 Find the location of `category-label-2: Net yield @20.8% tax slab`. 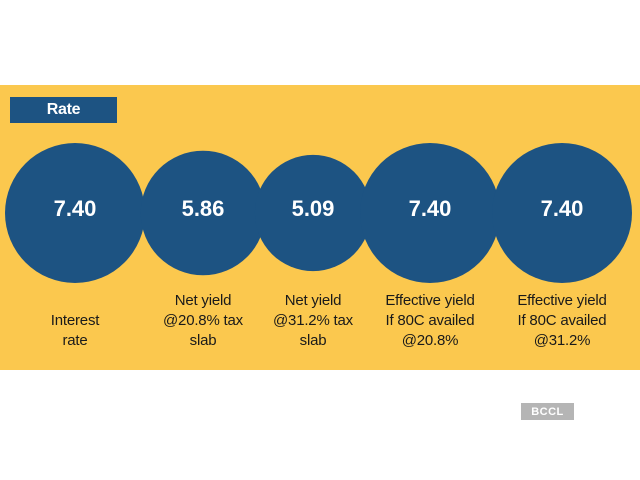

category-label-2: Net yield @20.8% tax slab is located at coordinates (203, 321).